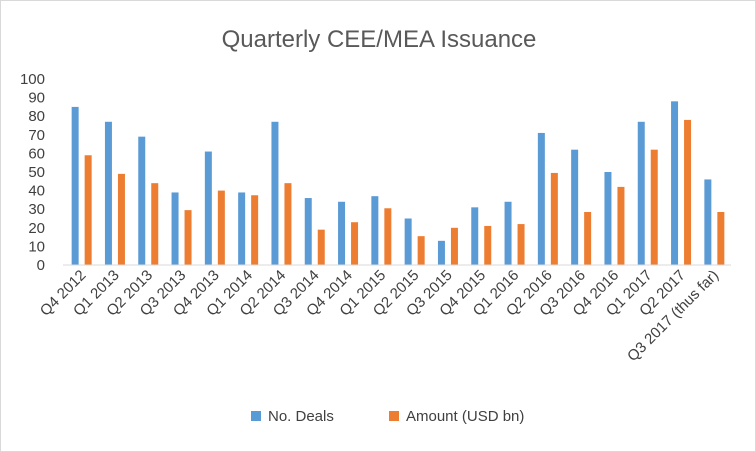 The width and height of the screenshot is (756, 452). What do you see at coordinates (36, 172) in the screenshot?
I see `y-tick-label: 50` at bounding box center [36, 172].